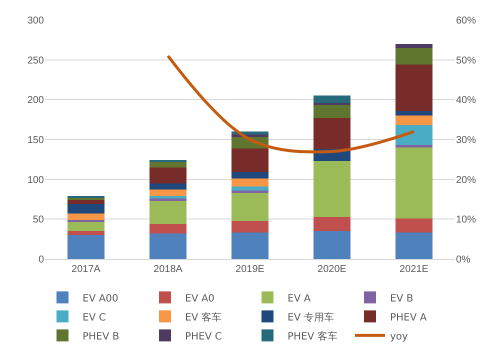 The image size is (500, 362). Describe the element at coordinates (399, 336) in the screenshot. I see `legend-label: yoy` at that location.